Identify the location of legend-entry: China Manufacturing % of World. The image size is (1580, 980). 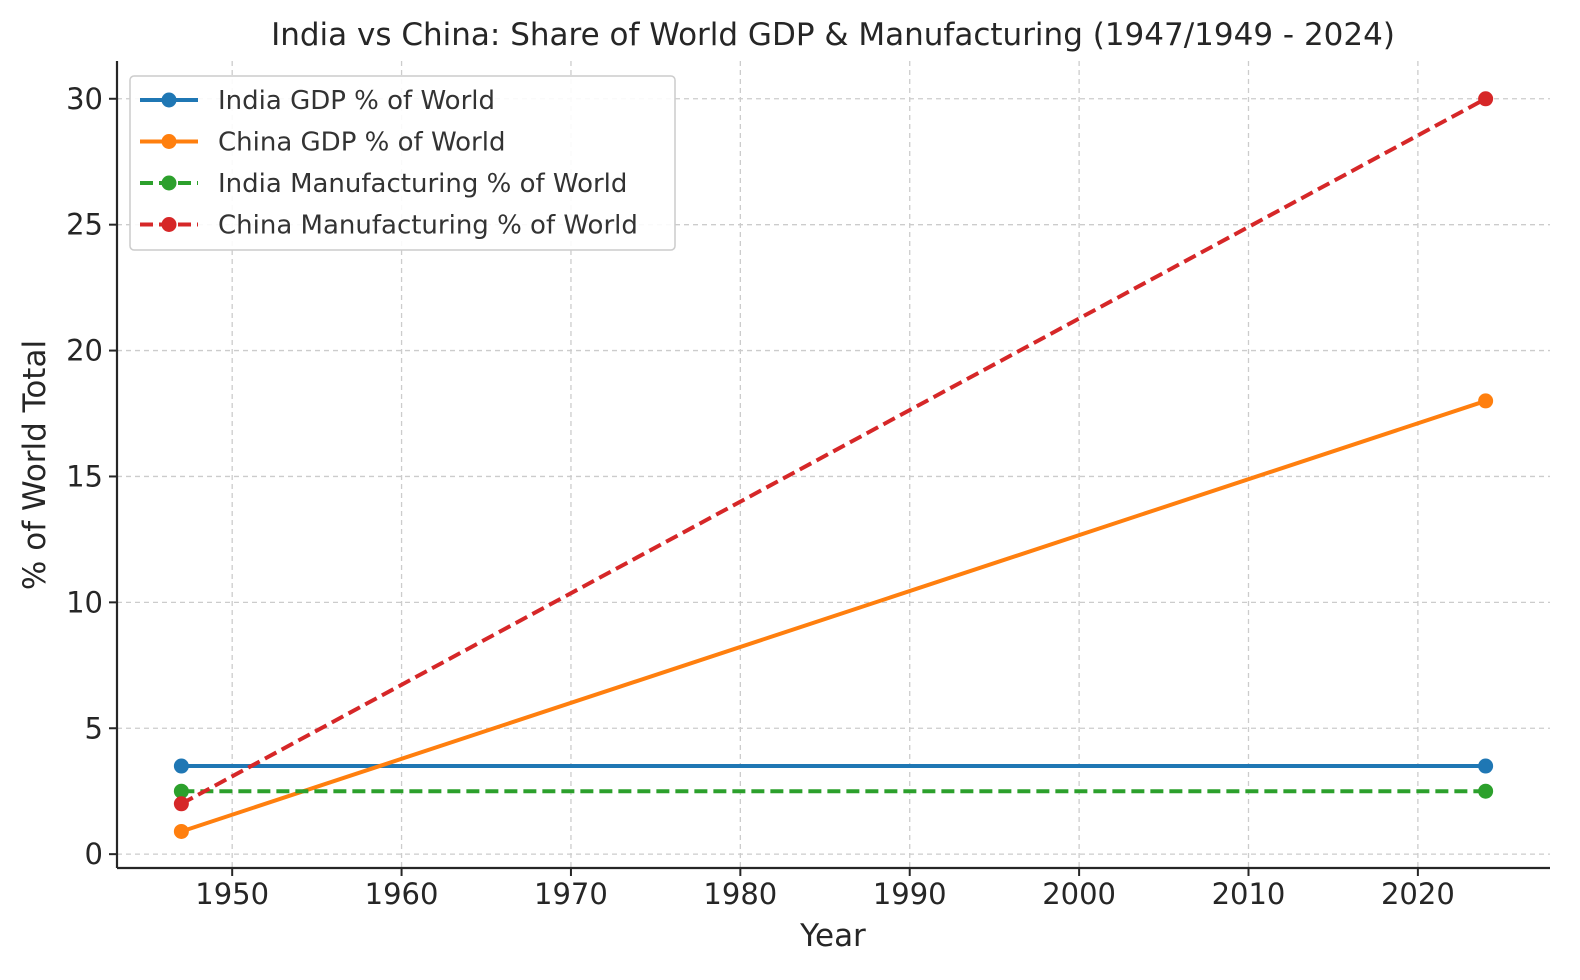
(389, 226).